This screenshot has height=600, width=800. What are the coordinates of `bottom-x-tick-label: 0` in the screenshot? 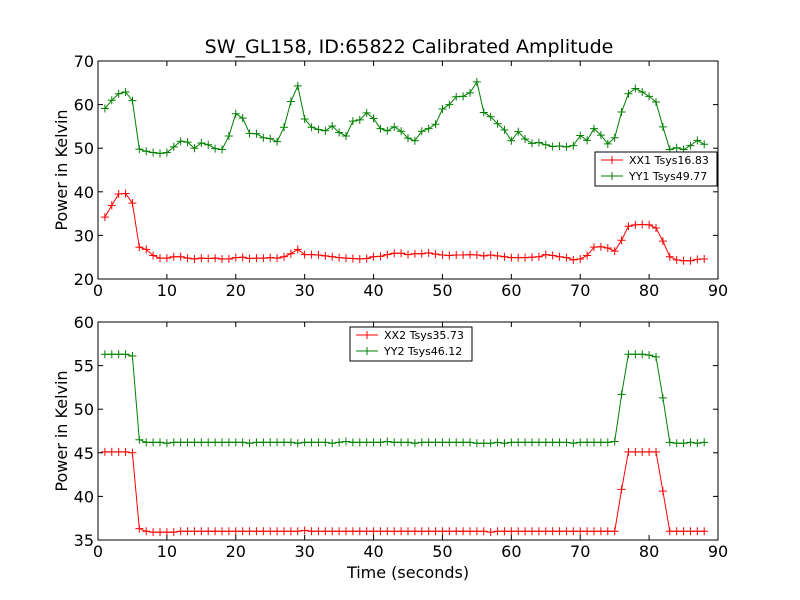 It's located at (98, 551).